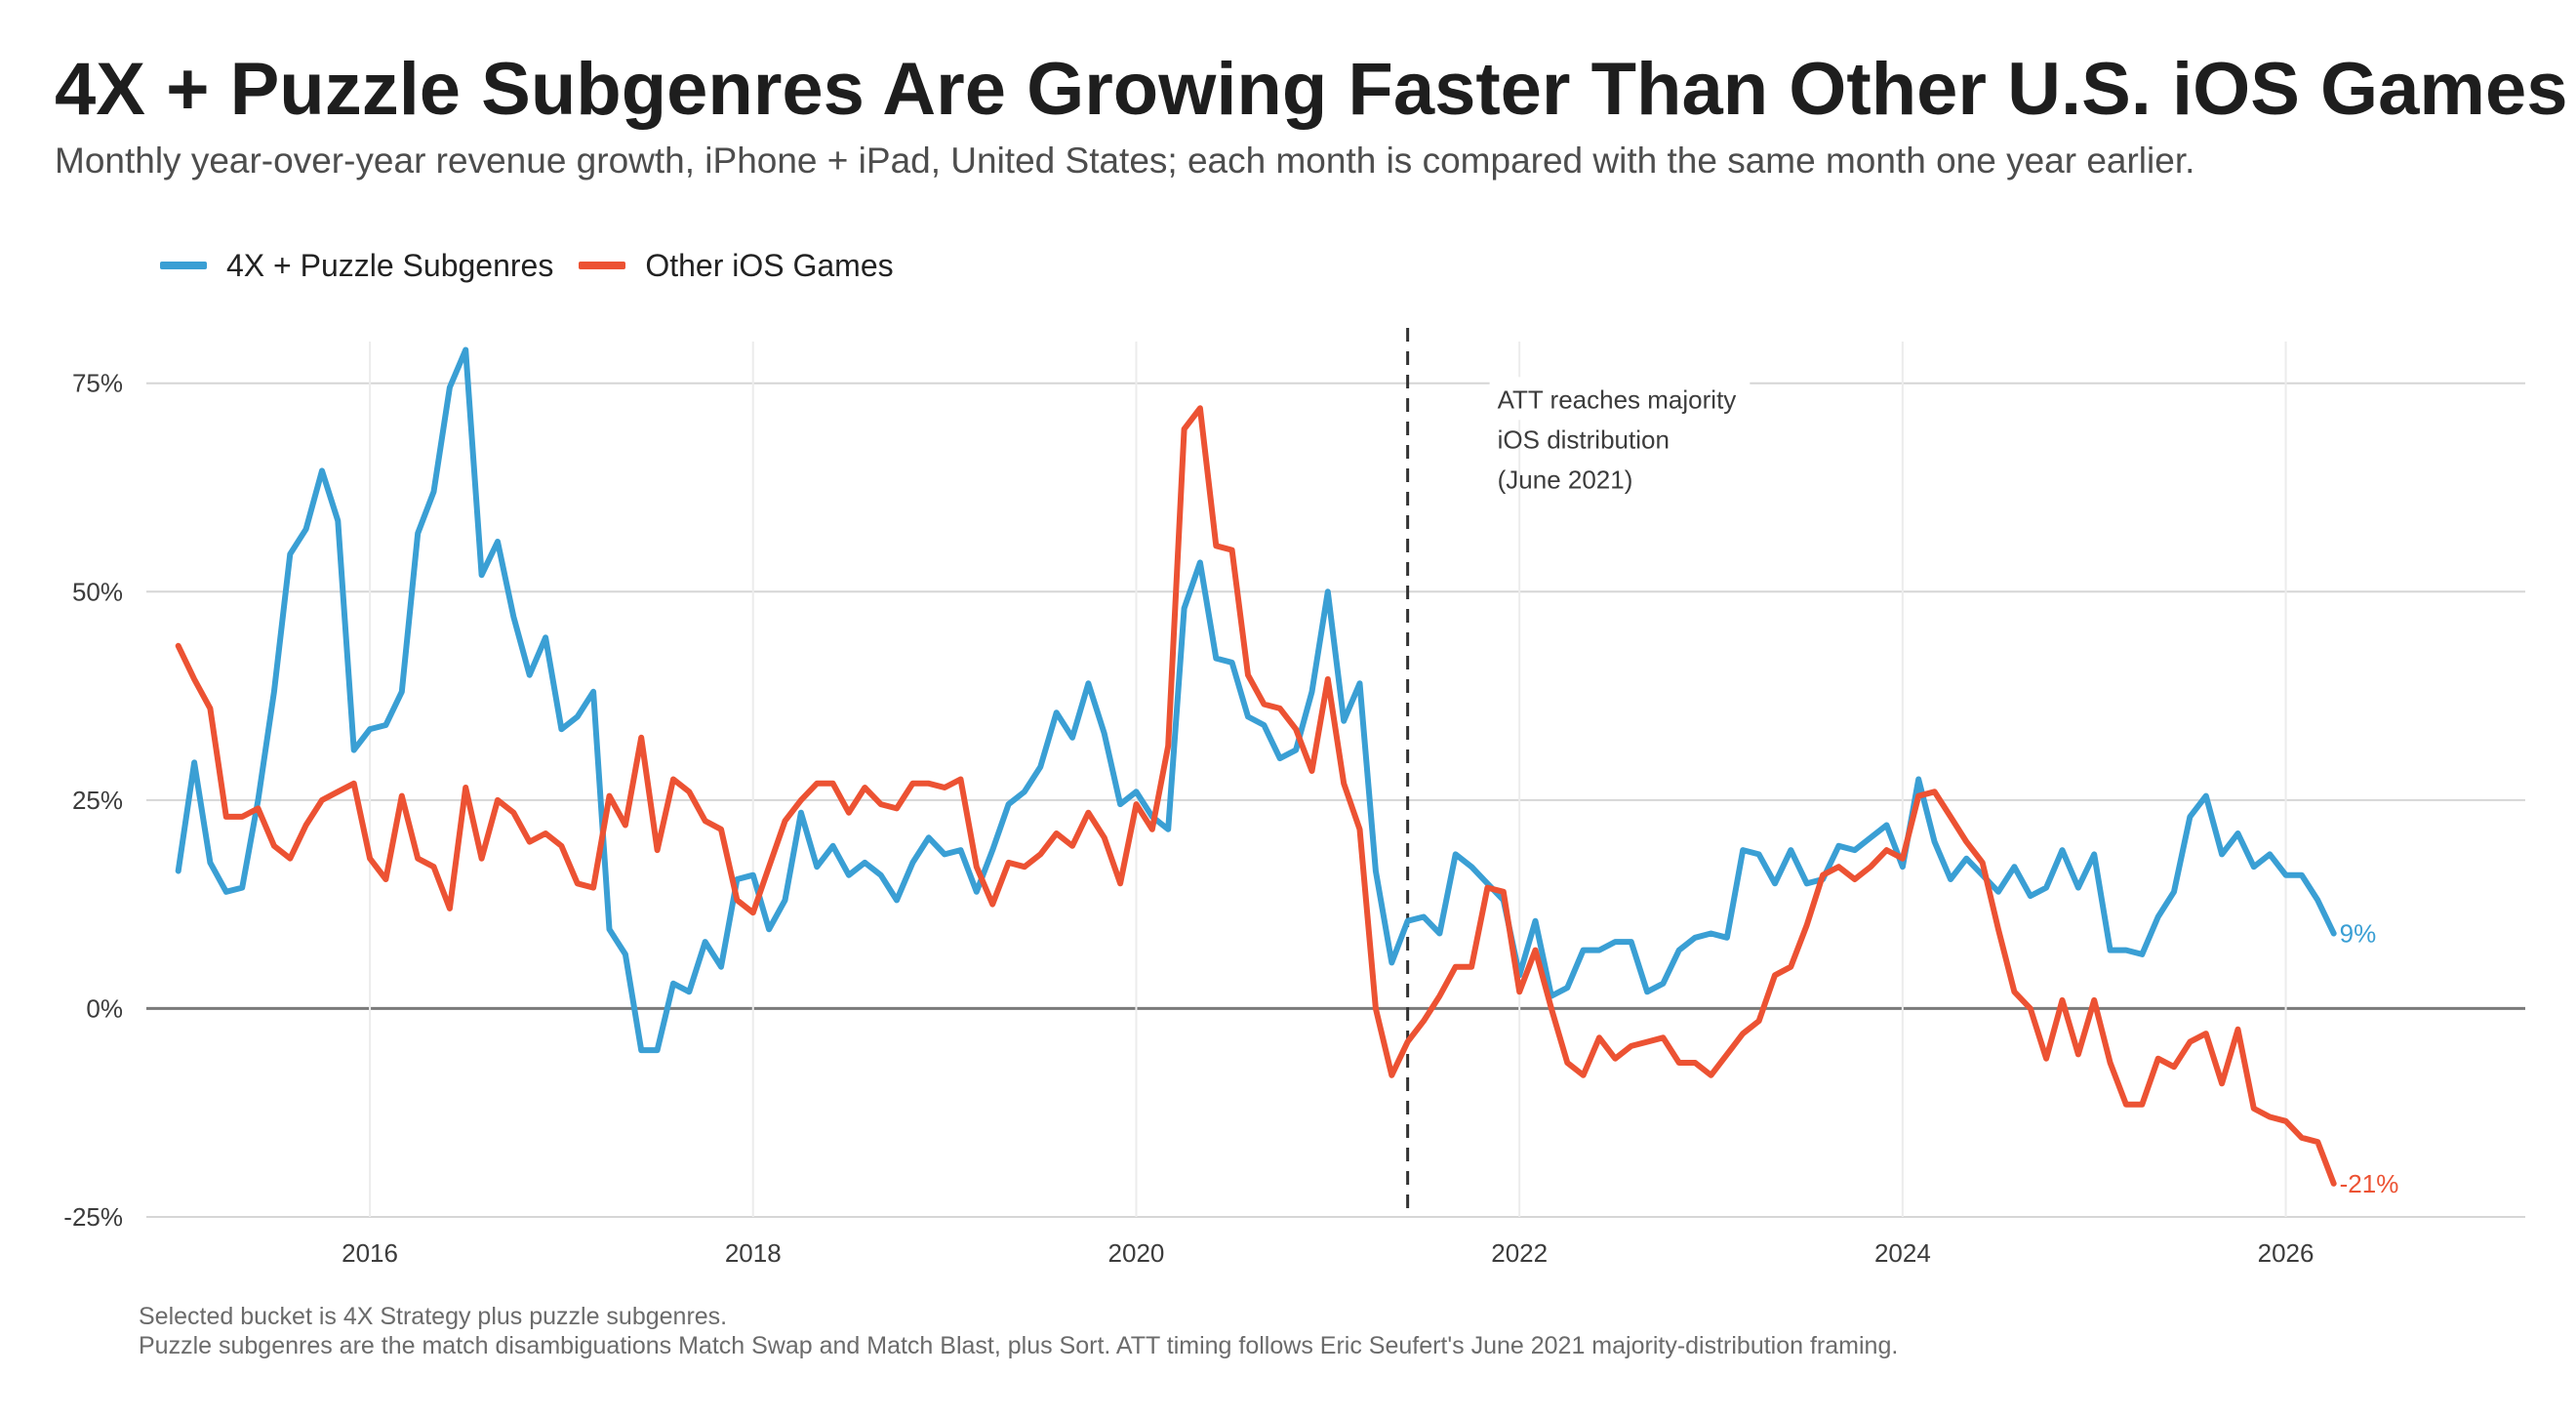  I want to click on x-tick-label: 2020, so click(1136, 1253).